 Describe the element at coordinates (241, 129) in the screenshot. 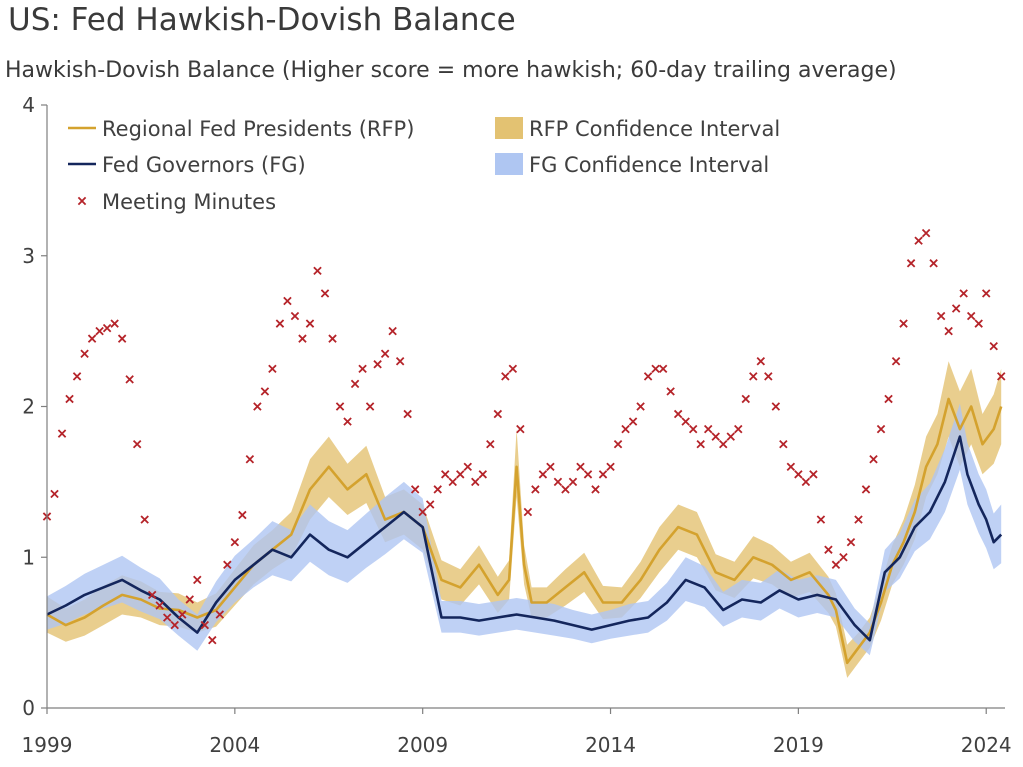

I see `legend-item-rfp: Regional Fed Presidents (RFP)` at that location.